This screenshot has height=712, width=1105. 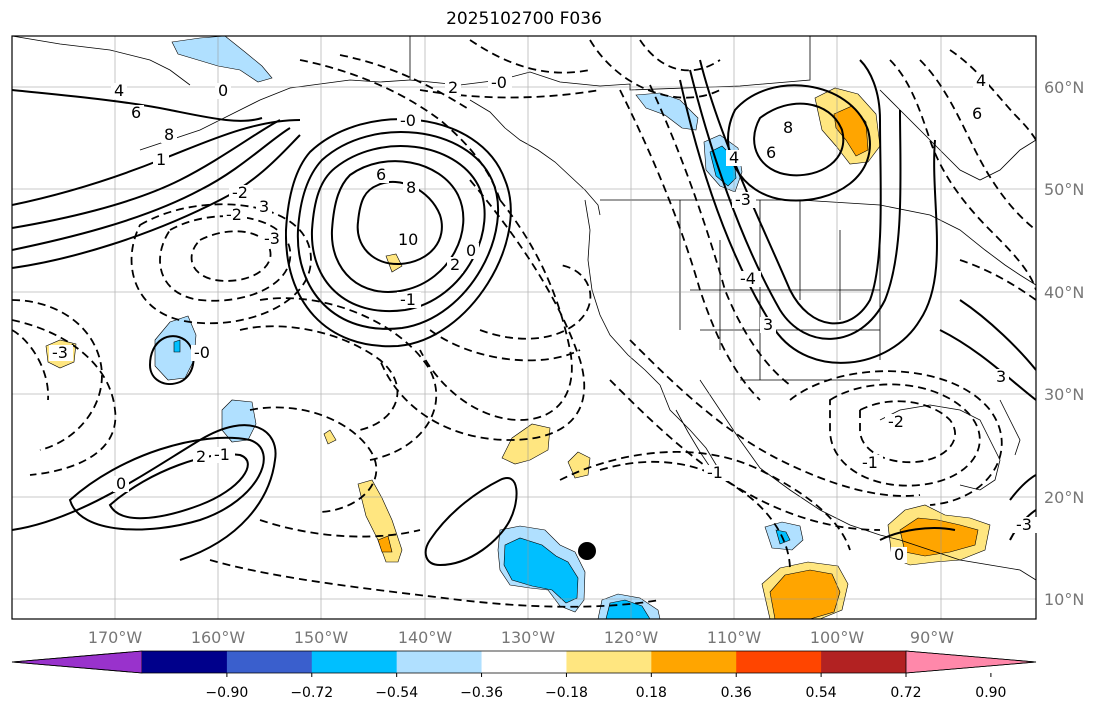 What do you see at coordinates (101, 61) in the screenshot?
I see `coast-siberia` at bounding box center [101, 61].